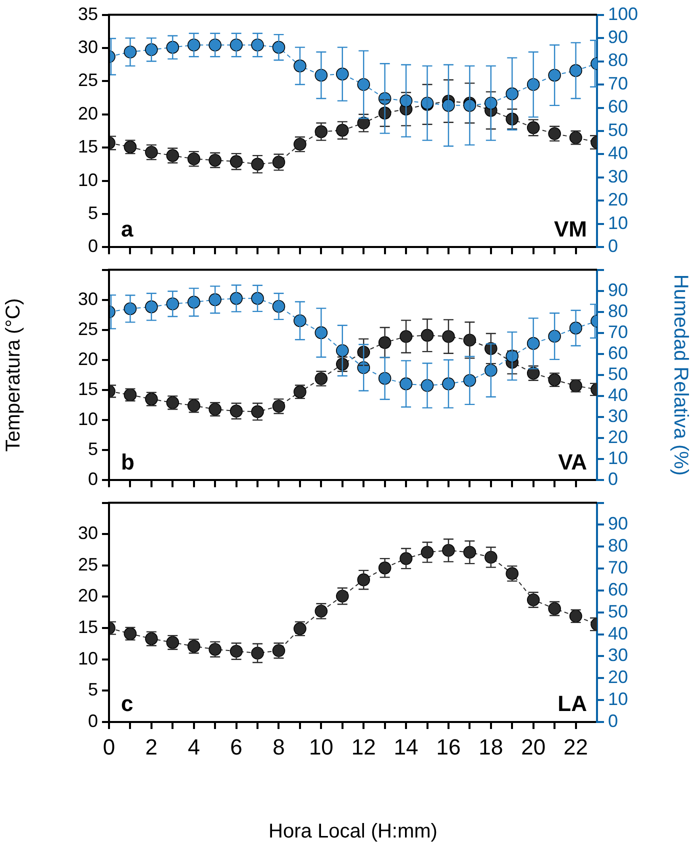 The image size is (694, 848). Describe the element at coordinates (491, 747) in the screenshot. I see `x-tick-label: 18` at that location.